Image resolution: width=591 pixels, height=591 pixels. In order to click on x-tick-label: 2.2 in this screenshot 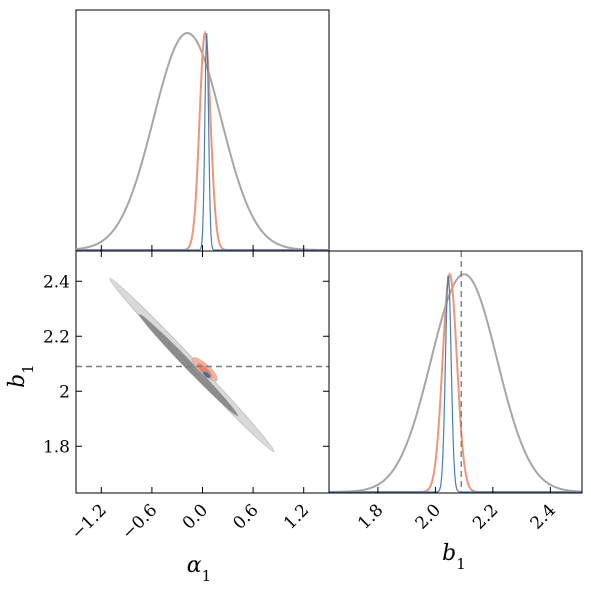, I will do `click(485, 516)`.